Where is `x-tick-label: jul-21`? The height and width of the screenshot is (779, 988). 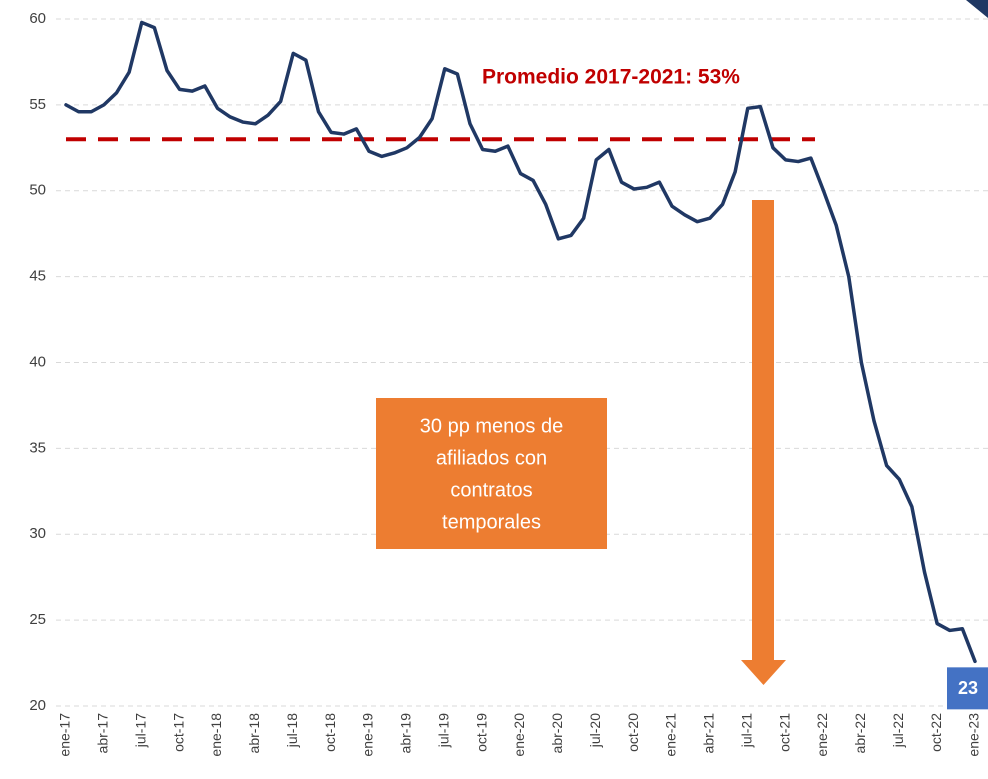
x-tick-label: jul-21 is located at coordinates (746, 730).